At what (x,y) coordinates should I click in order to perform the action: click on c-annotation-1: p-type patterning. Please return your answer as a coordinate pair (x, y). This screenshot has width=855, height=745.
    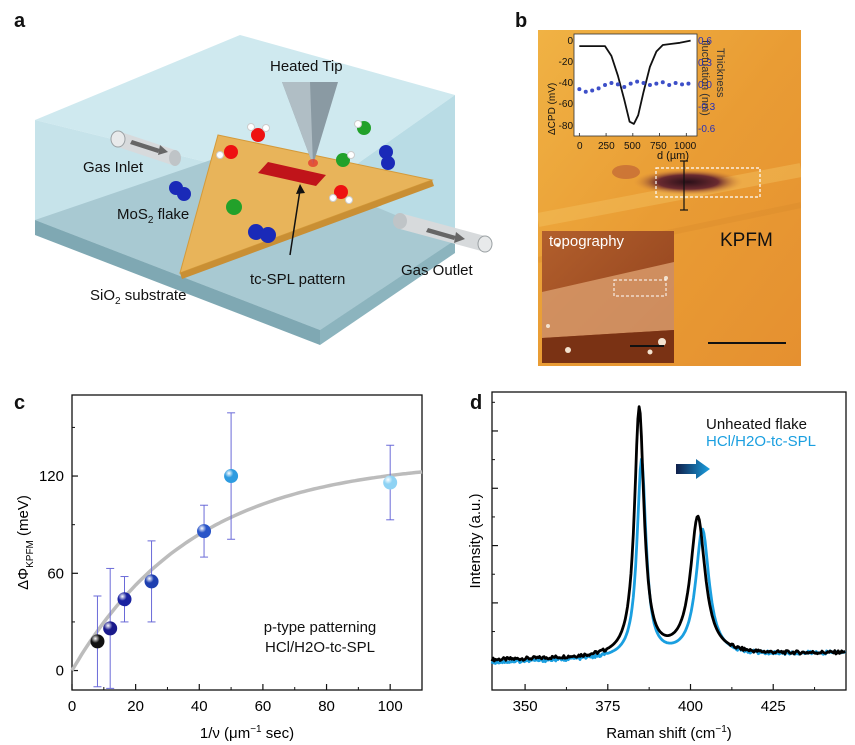
    Looking at the image, I should click on (320, 627).